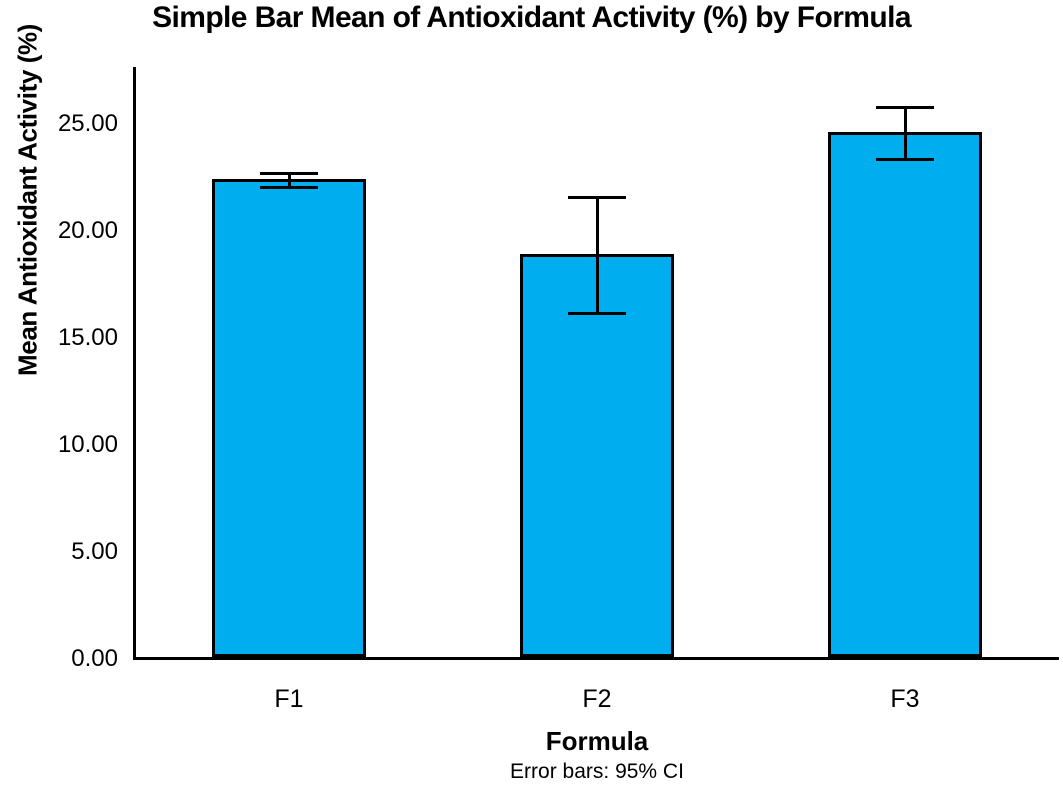  Describe the element at coordinates (597, 197) in the screenshot. I see `error-bar-upper-cap-f2` at that location.